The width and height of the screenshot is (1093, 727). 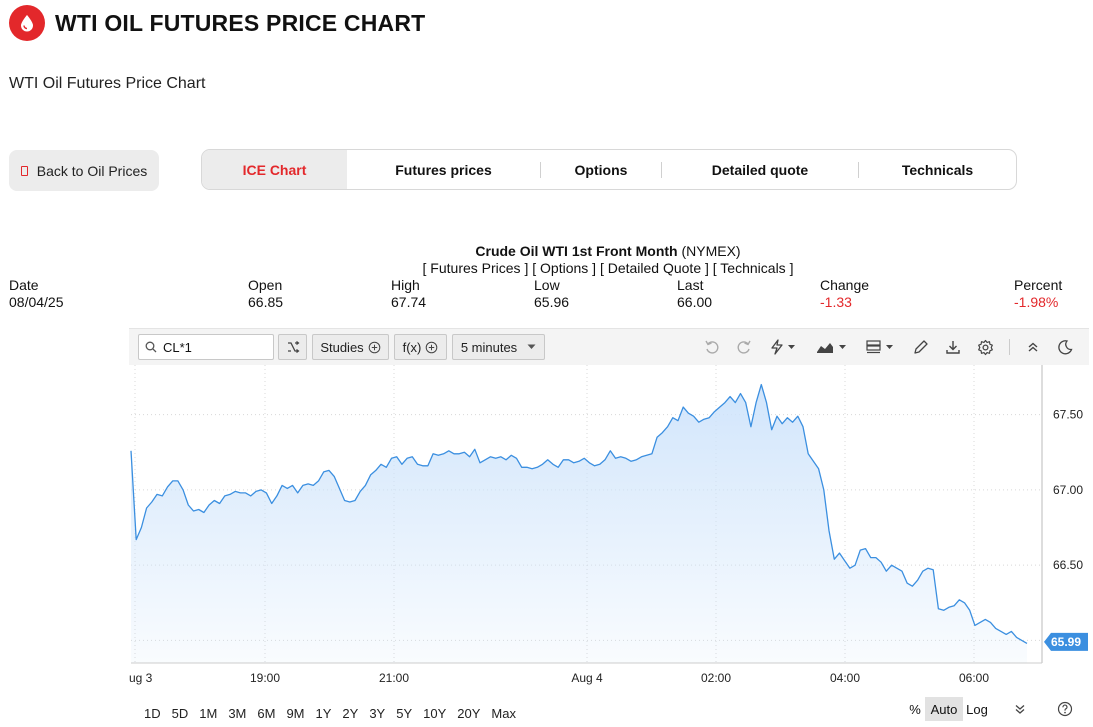 What do you see at coordinates (404, 713) in the screenshot?
I see `range-button: 5Y` at bounding box center [404, 713].